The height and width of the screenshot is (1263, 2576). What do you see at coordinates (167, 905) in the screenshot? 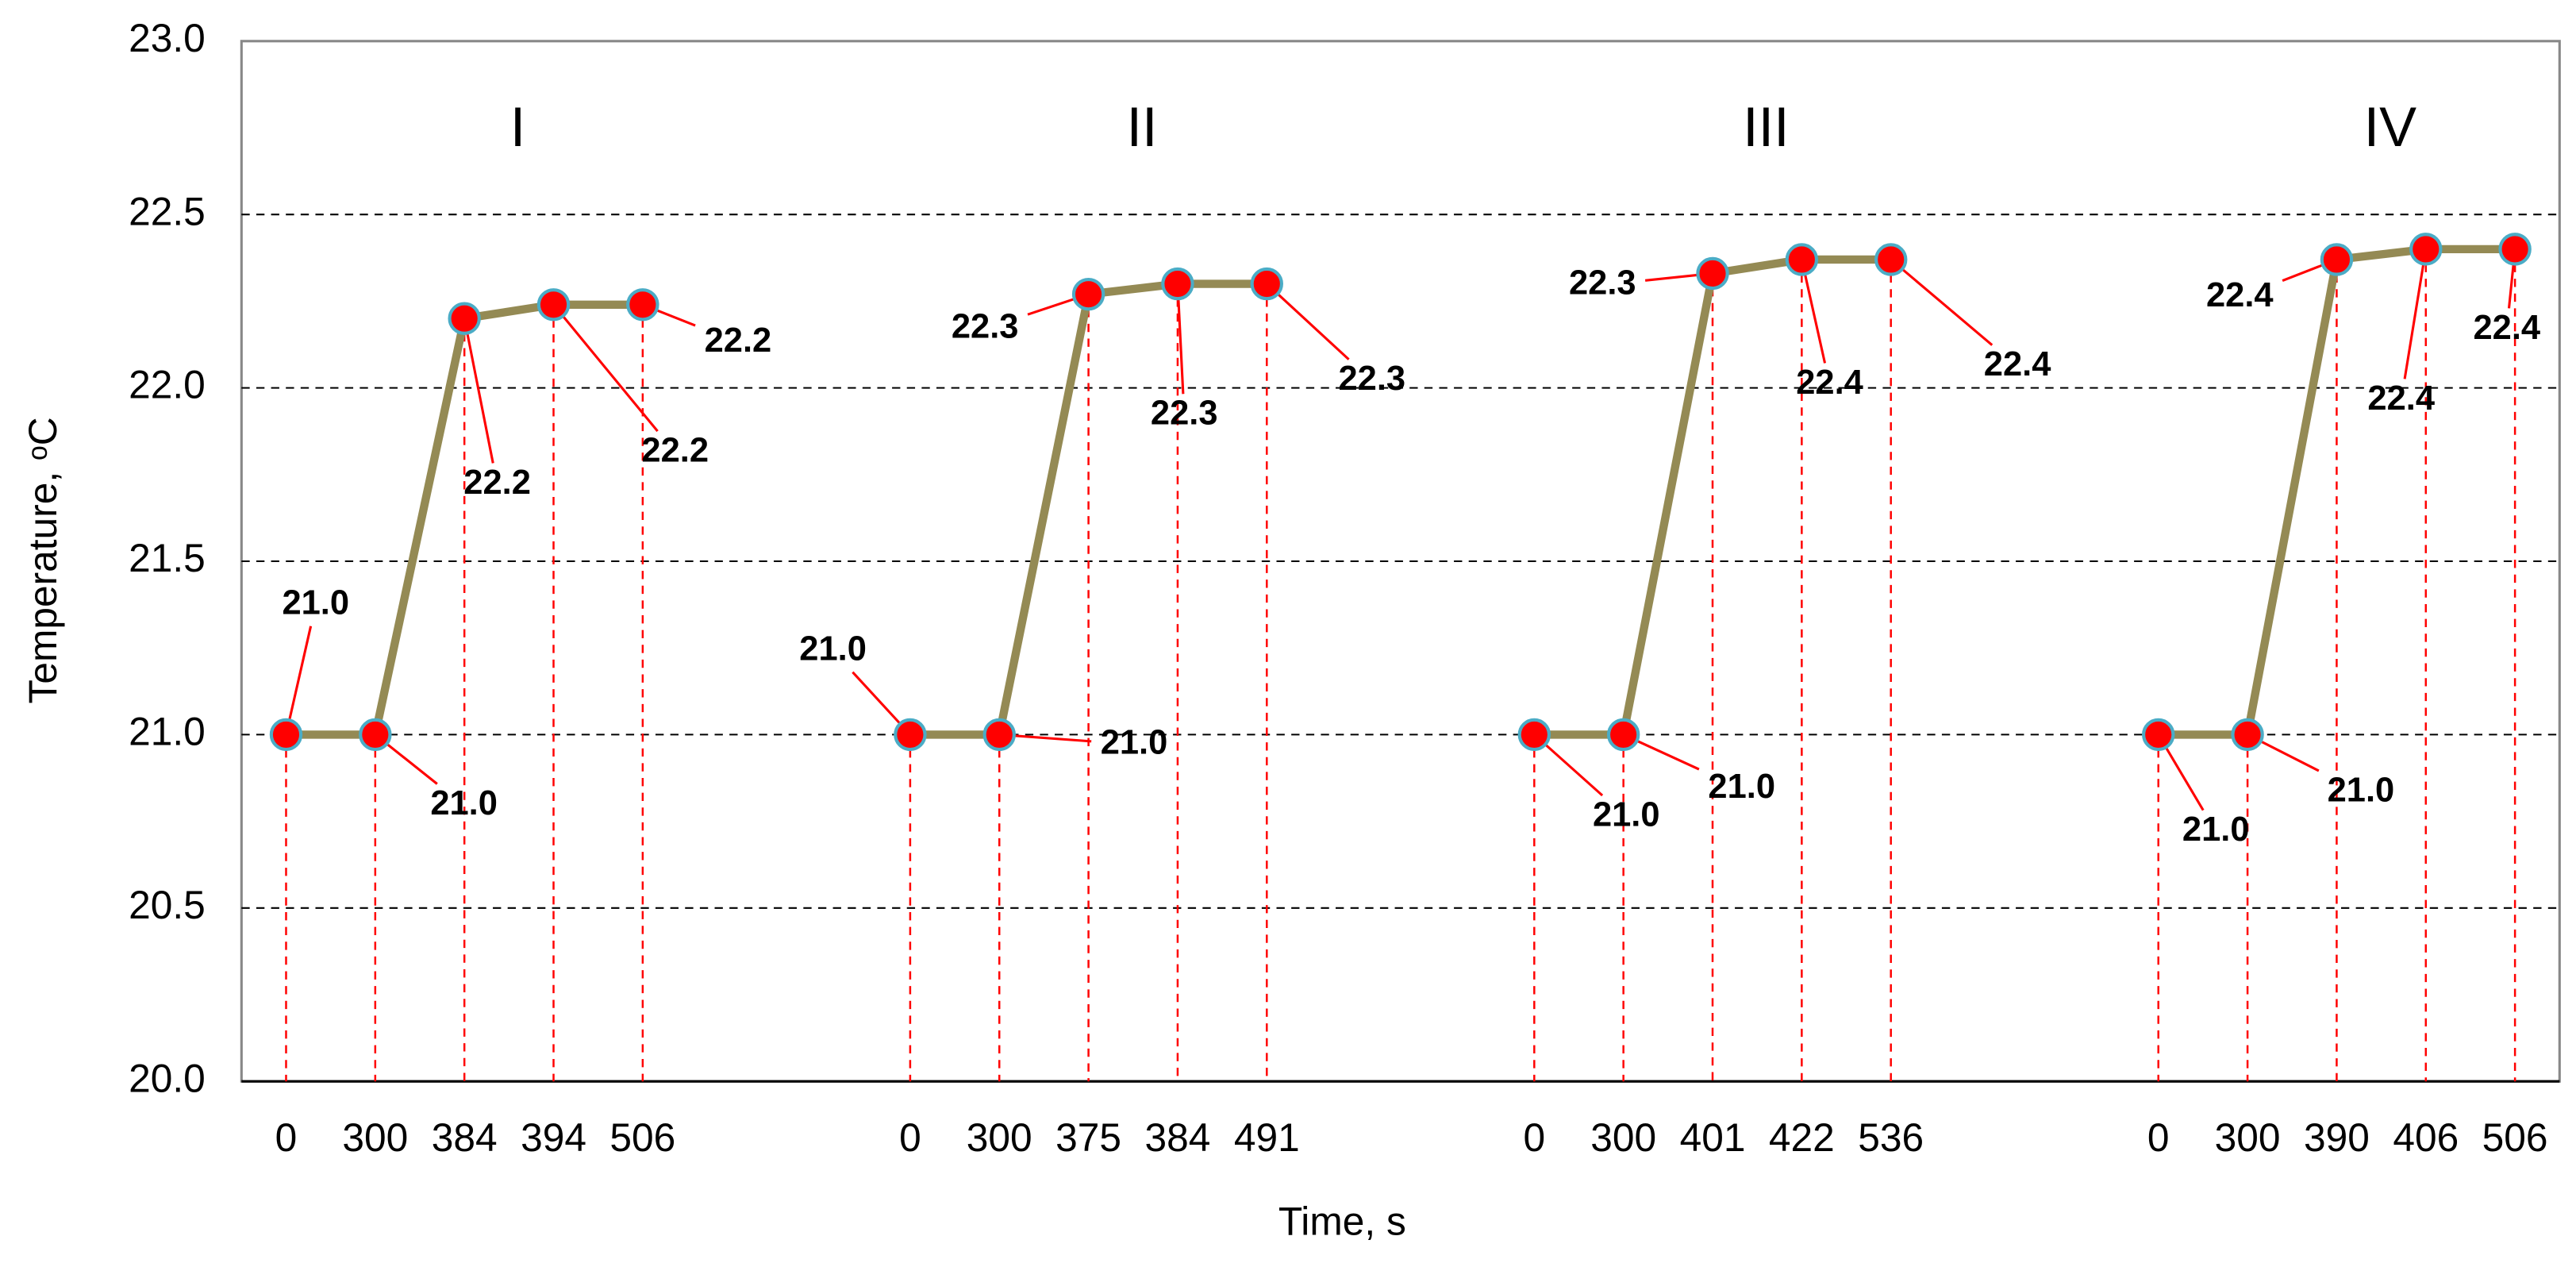
I see `y-tick-label: 20.5` at bounding box center [167, 905].